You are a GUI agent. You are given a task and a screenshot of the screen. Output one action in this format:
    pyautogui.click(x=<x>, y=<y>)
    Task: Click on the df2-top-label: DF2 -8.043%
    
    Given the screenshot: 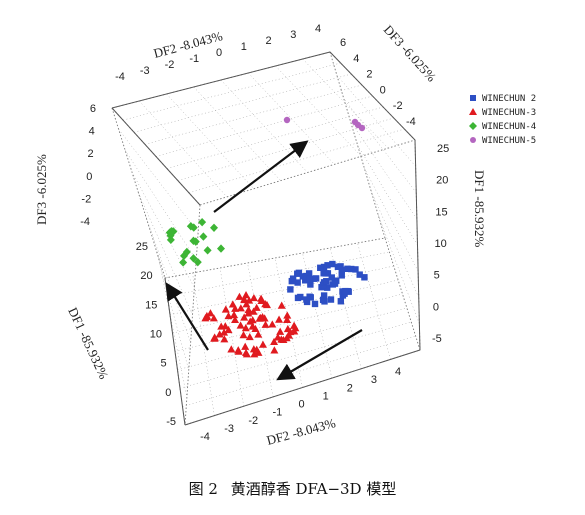 What is the action you would take?
    pyautogui.click(x=188, y=44)
    